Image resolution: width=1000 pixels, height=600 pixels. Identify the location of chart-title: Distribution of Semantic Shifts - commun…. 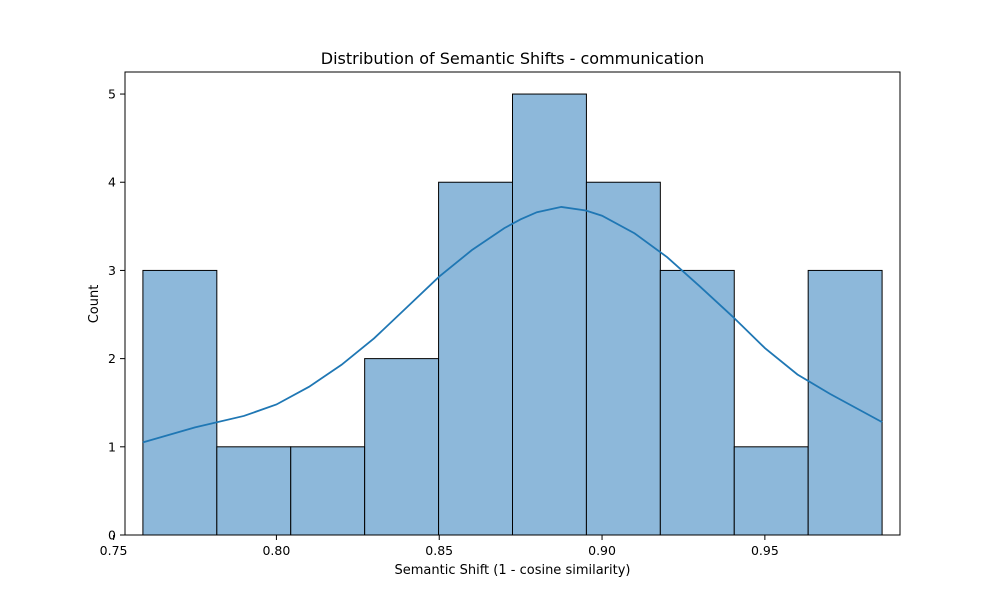
(512, 58).